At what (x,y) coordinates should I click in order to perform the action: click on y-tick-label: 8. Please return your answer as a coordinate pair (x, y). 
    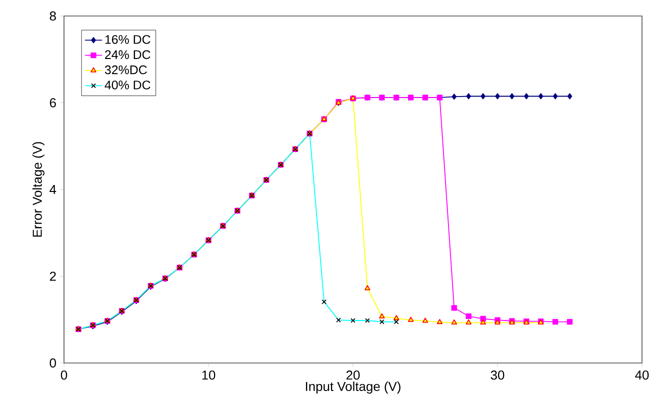
    Looking at the image, I should click on (53, 16).